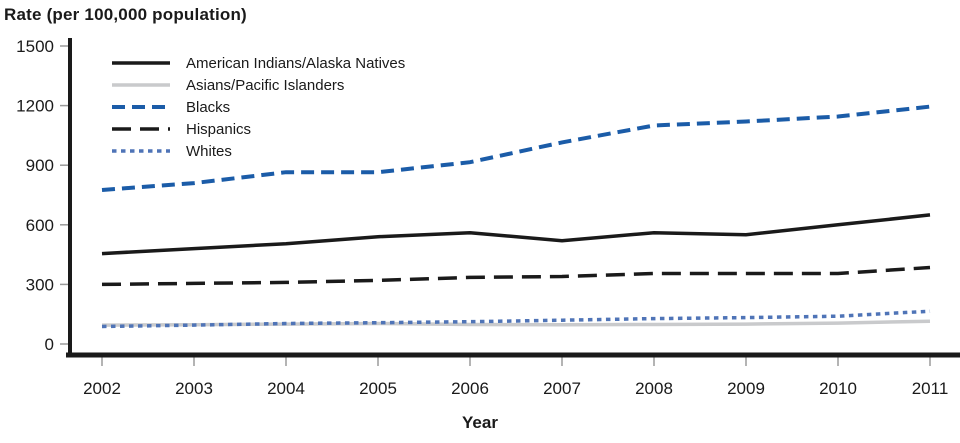 The width and height of the screenshot is (960, 443). What do you see at coordinates (35, 106) in the screenshot?
I see `y-tick-label: 1200` at bounding box center [35, 106].